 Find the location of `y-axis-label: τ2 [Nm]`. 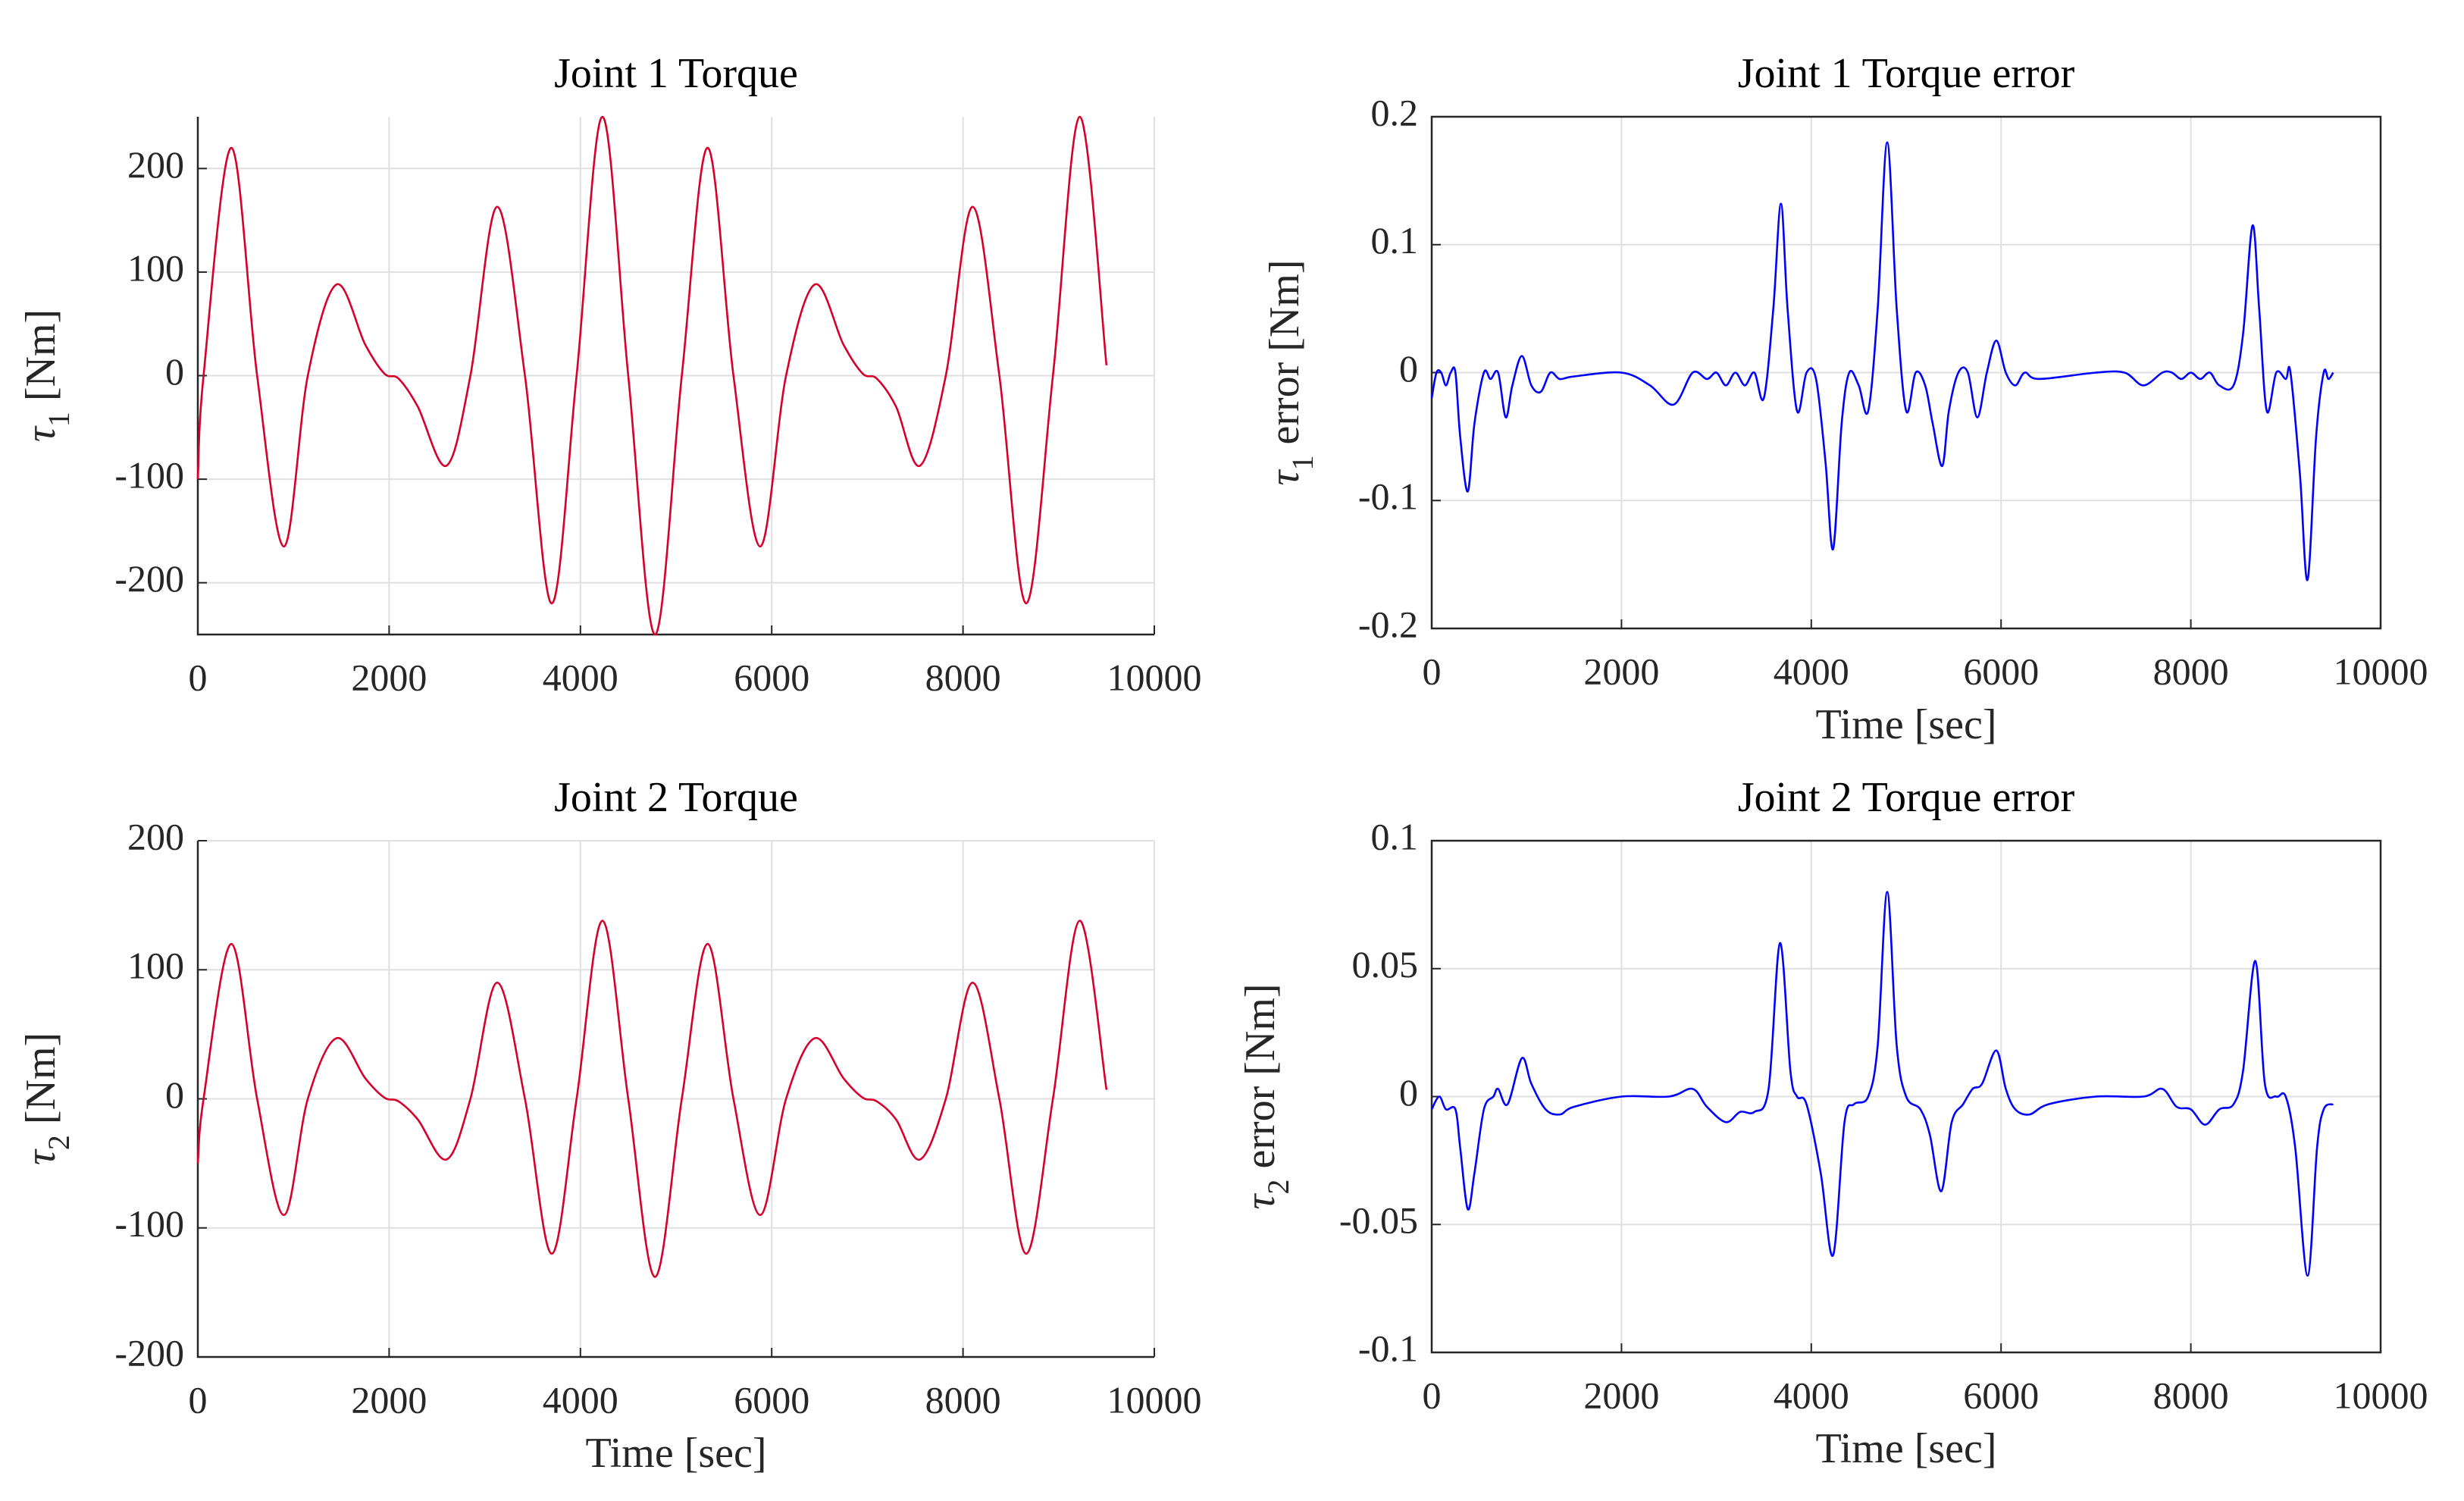

y-axis-label: τ2 [Nm] is located at coordinates (46, 1099).